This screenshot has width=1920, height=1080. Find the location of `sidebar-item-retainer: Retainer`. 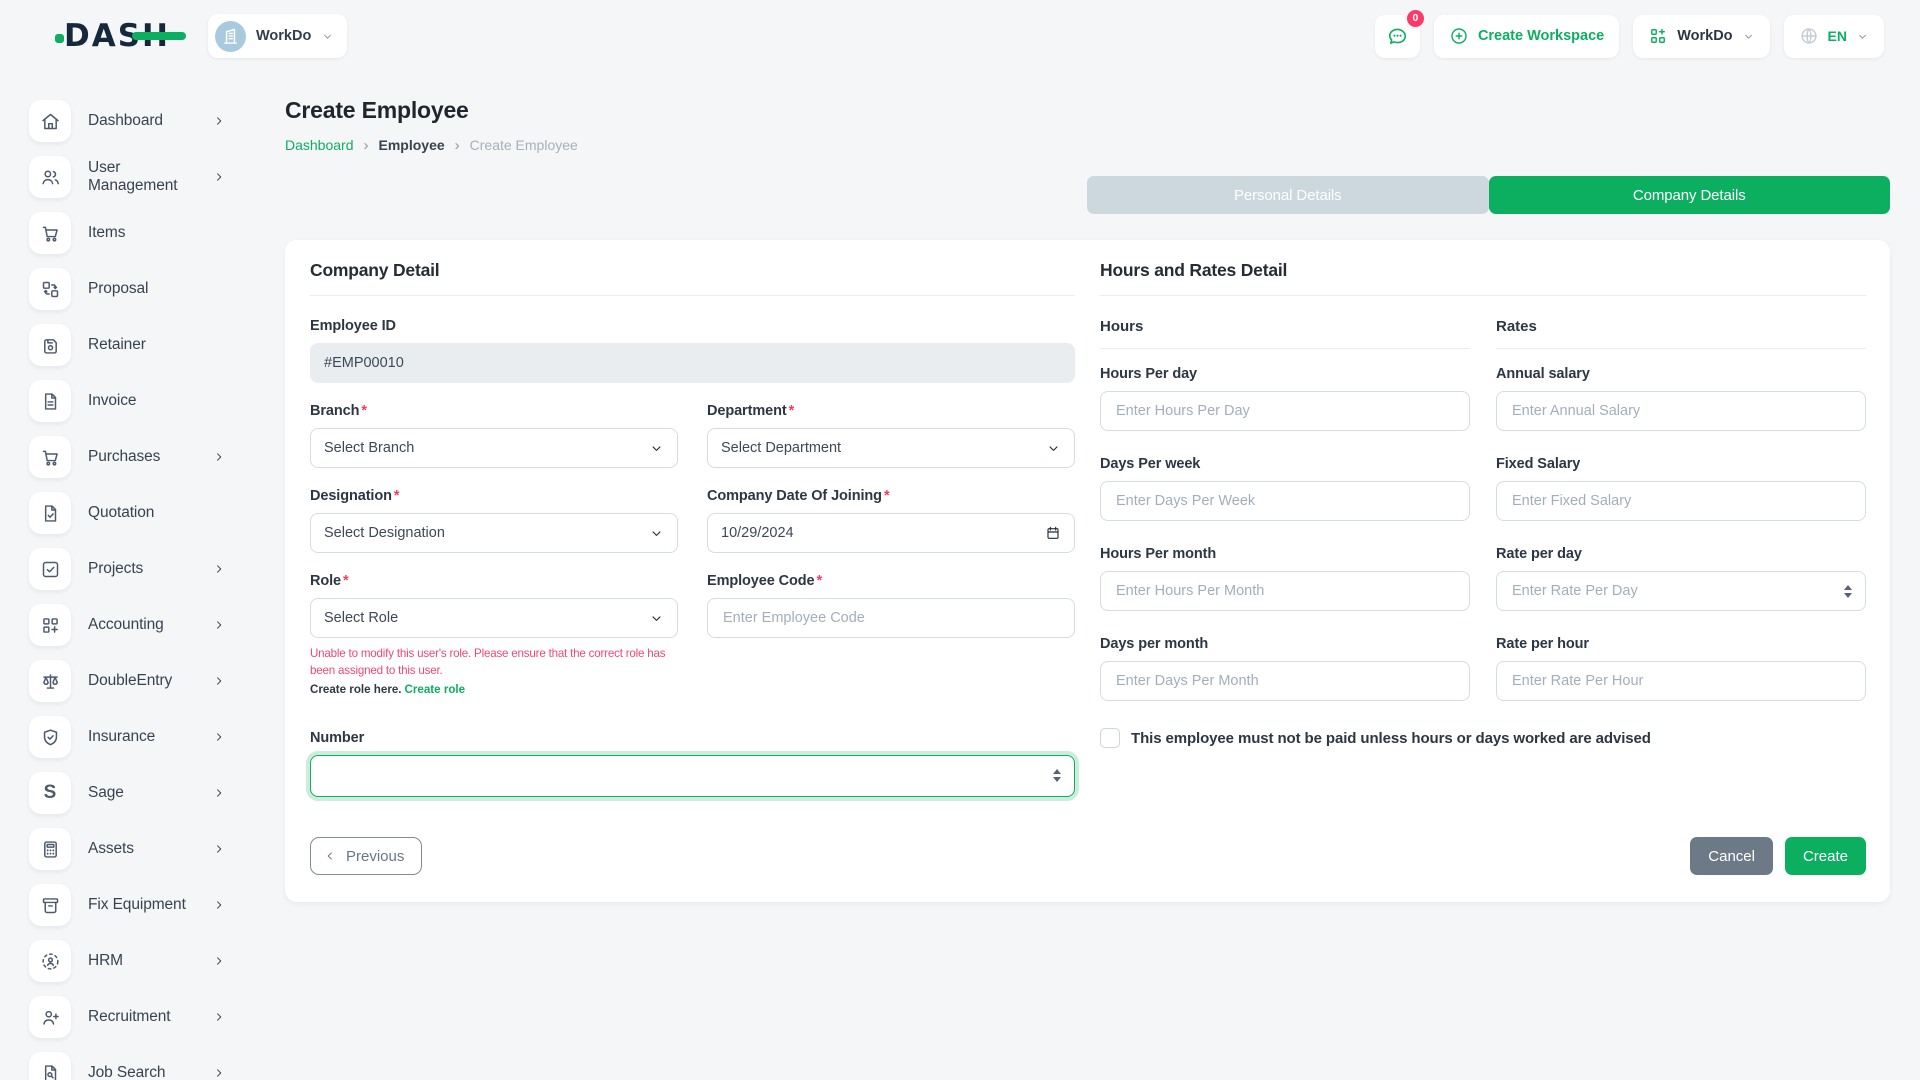

sidebar-item-retainer: Retainer is located at coordinates (140, 345).